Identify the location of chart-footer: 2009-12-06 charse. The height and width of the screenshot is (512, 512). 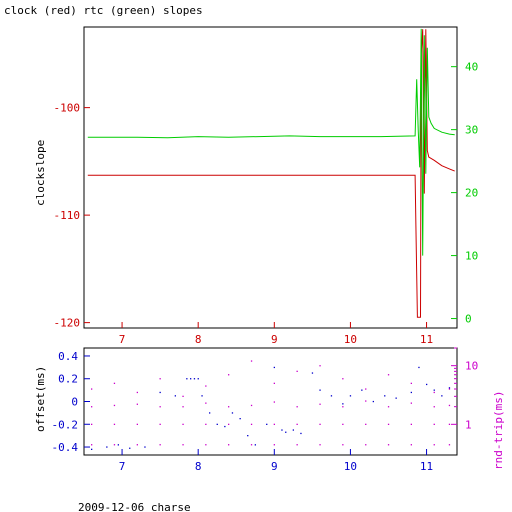
(134, 506).